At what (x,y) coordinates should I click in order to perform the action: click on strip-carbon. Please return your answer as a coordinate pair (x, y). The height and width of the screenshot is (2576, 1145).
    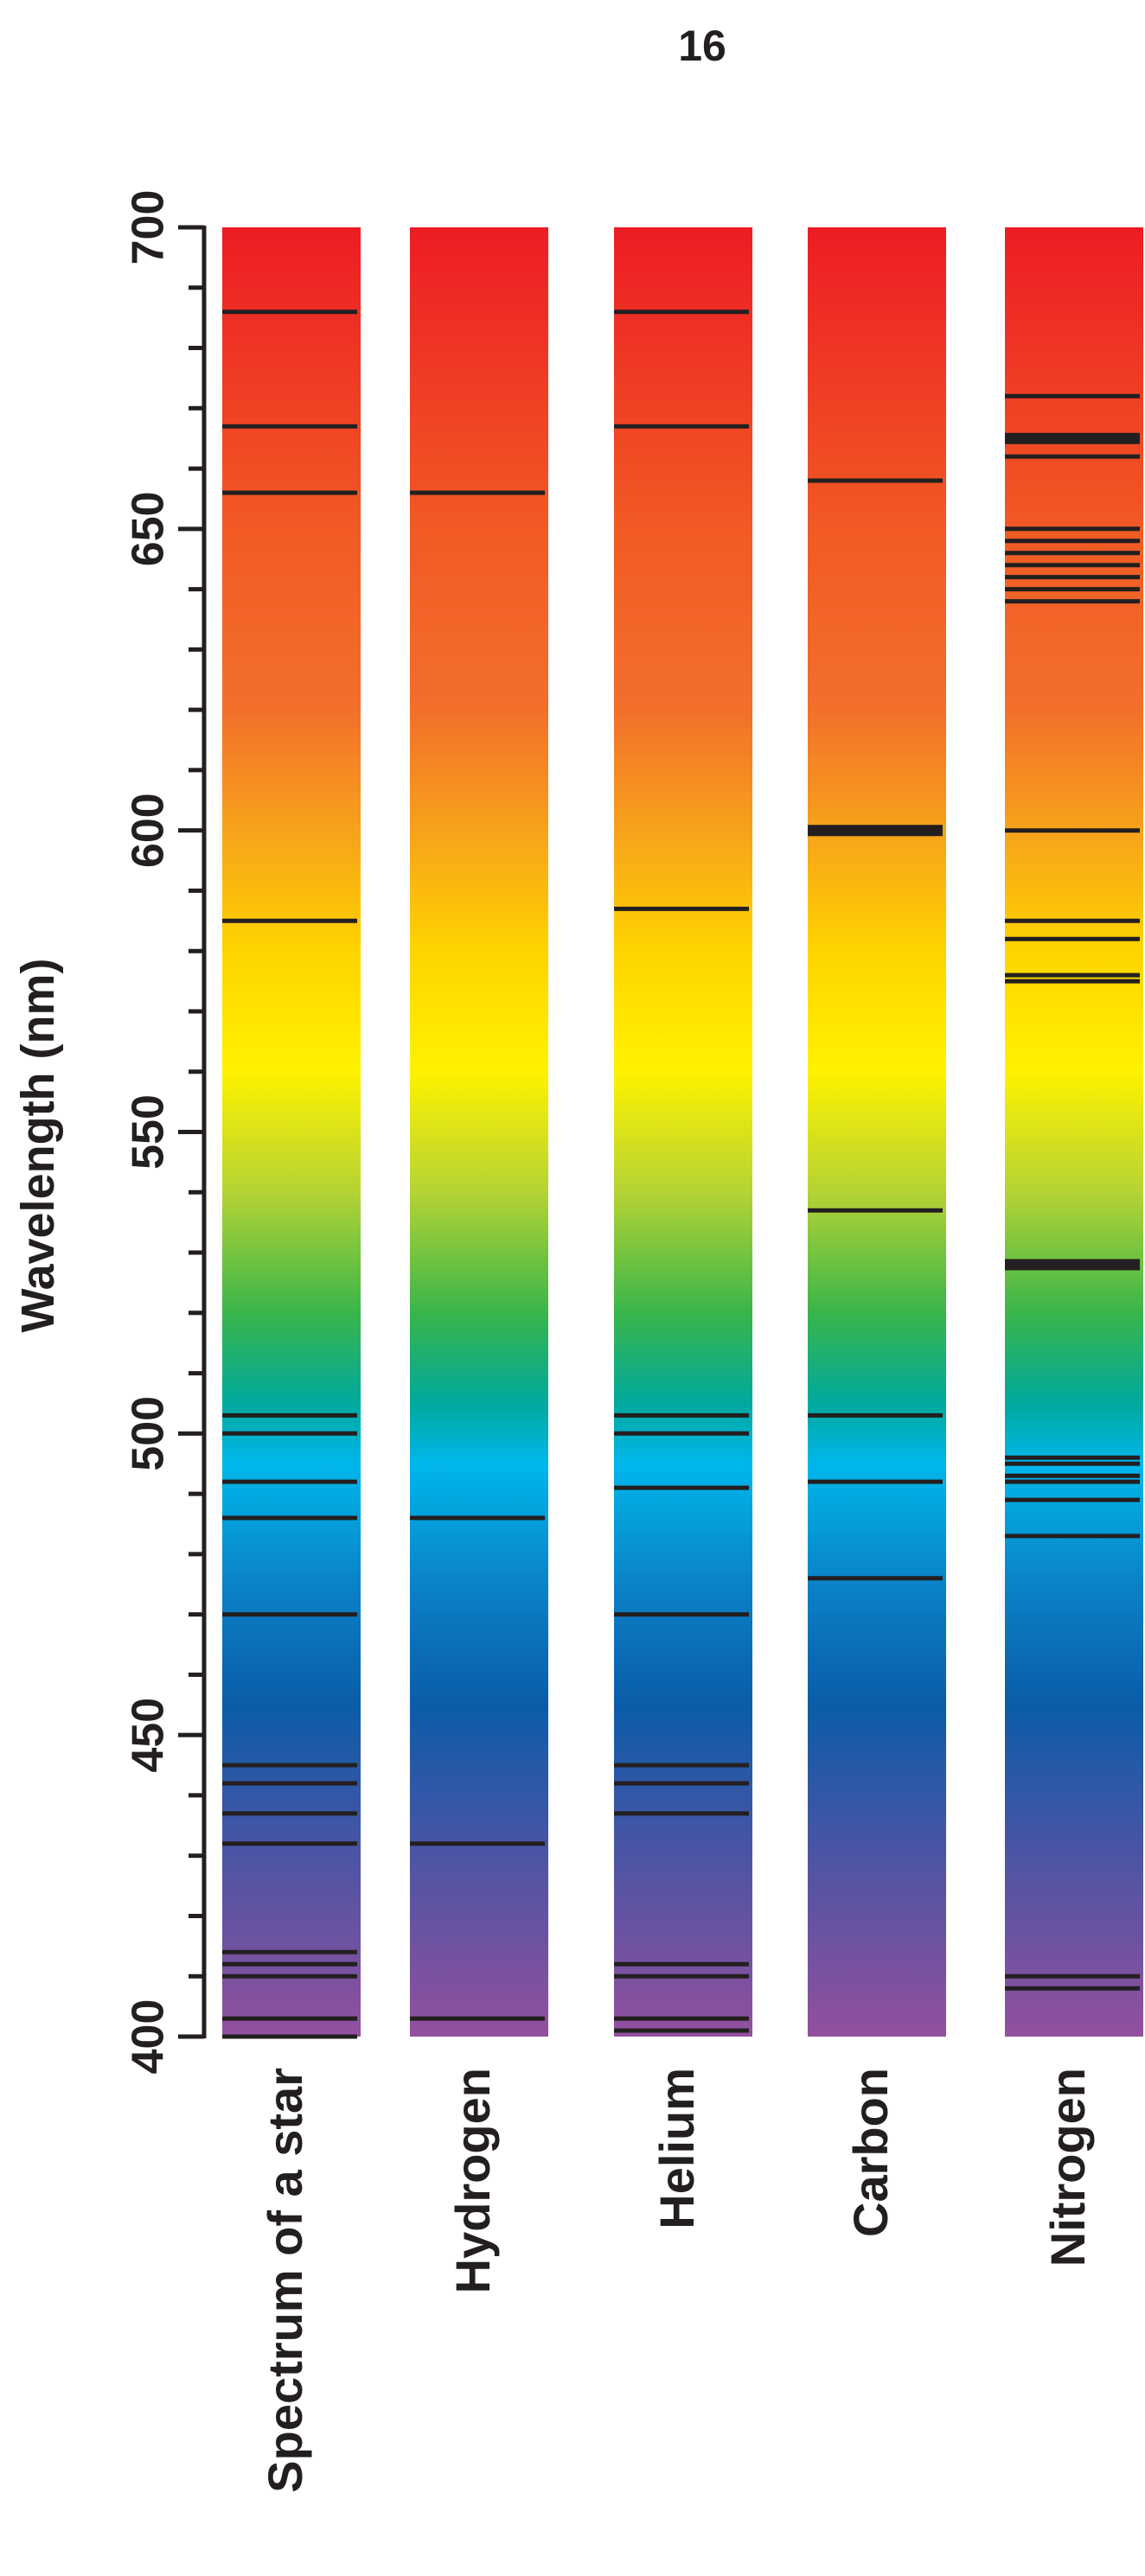
    Looking at the image, I should click on (877, 1132).